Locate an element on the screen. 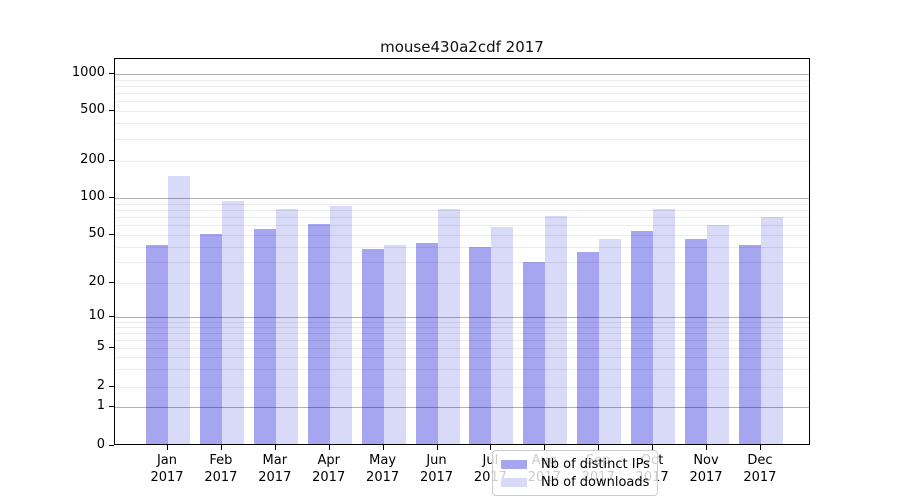 This screenshot has height=500, width=900. x-tick-label-feb: Feb 2017 is located at coordinates (221, 469).